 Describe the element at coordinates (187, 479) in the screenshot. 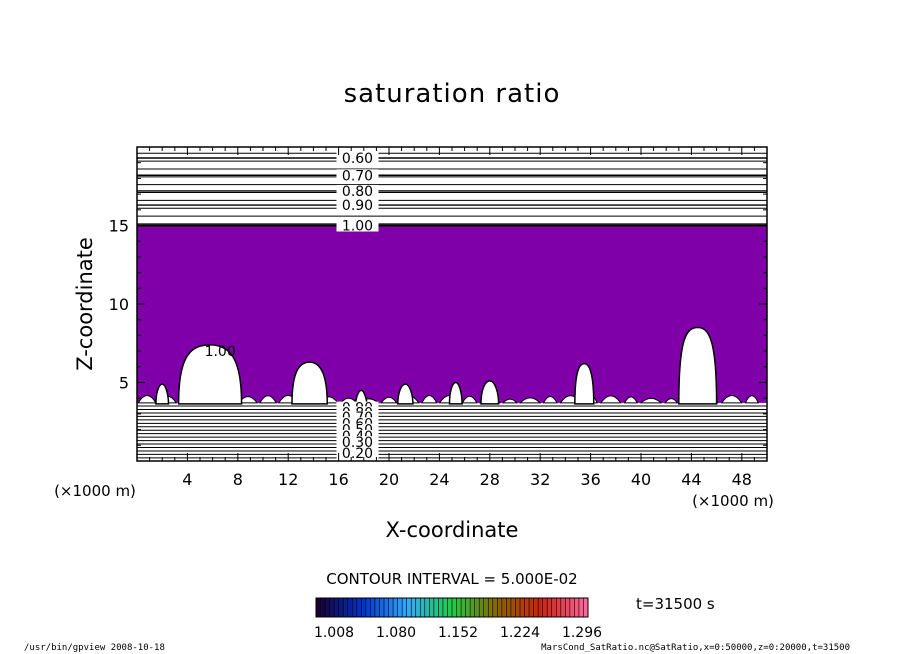

I see `x-tick-label: 4` at that location.